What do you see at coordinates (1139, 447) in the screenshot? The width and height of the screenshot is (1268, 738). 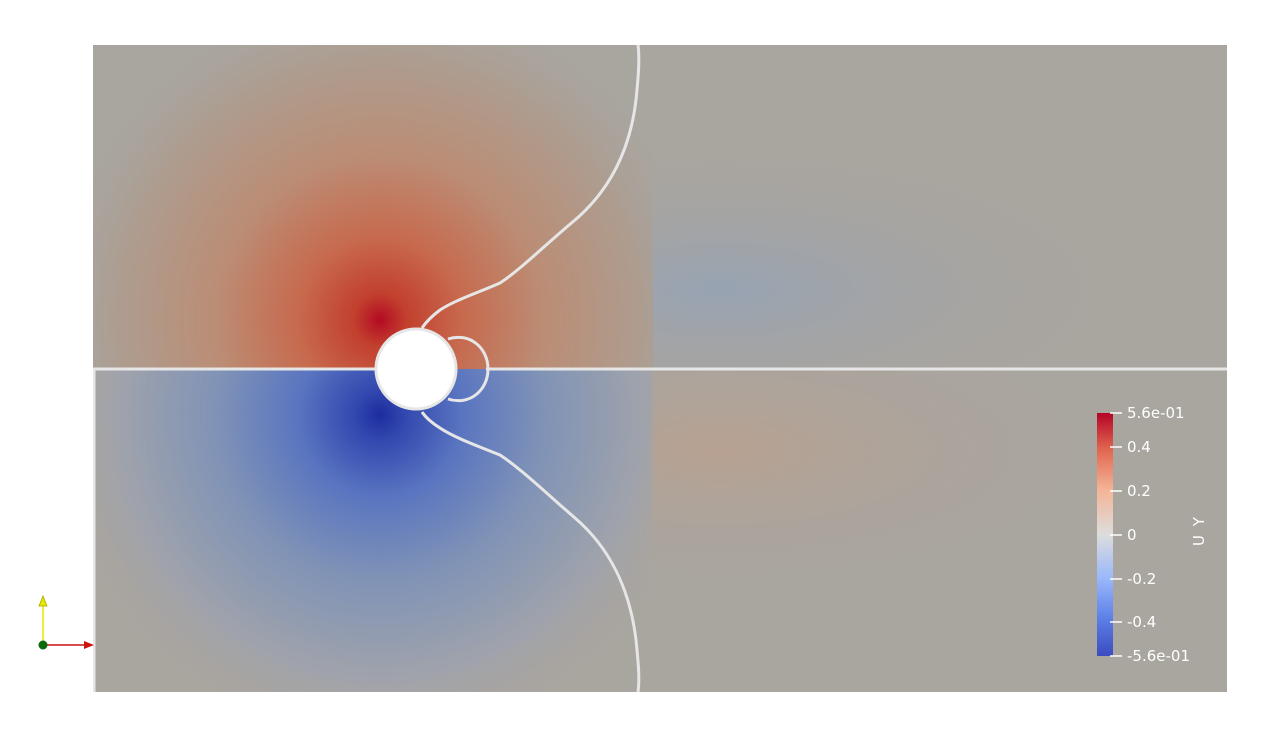 I see `colorbar-label-p04: 0.4` at bounding box center [1139, 447].